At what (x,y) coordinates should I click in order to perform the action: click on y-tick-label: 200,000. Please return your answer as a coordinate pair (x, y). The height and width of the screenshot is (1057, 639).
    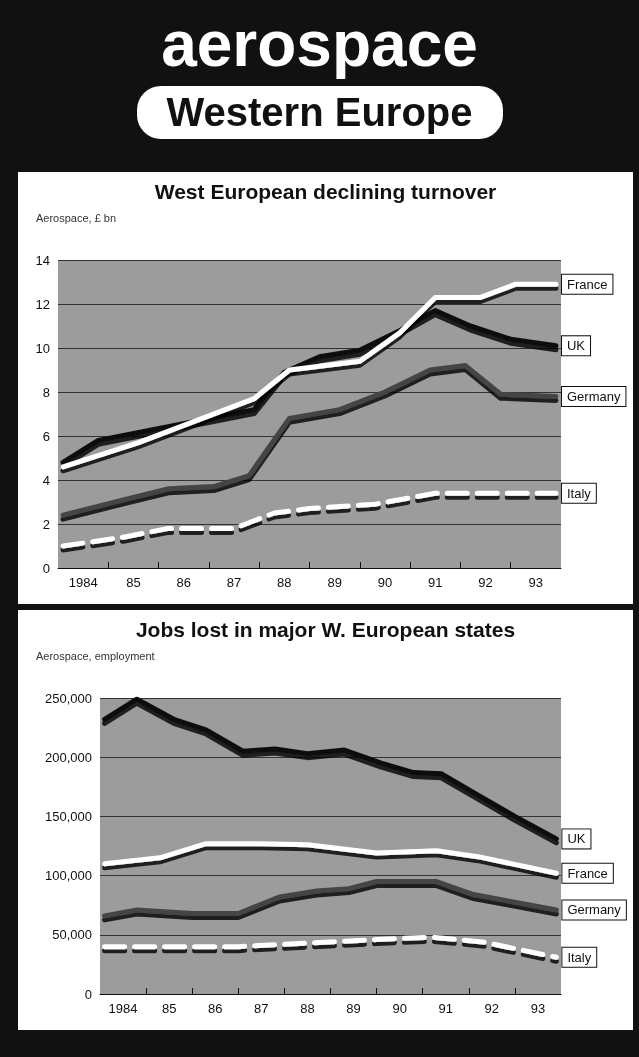
    Looking at the image, I should click on (68, 757).